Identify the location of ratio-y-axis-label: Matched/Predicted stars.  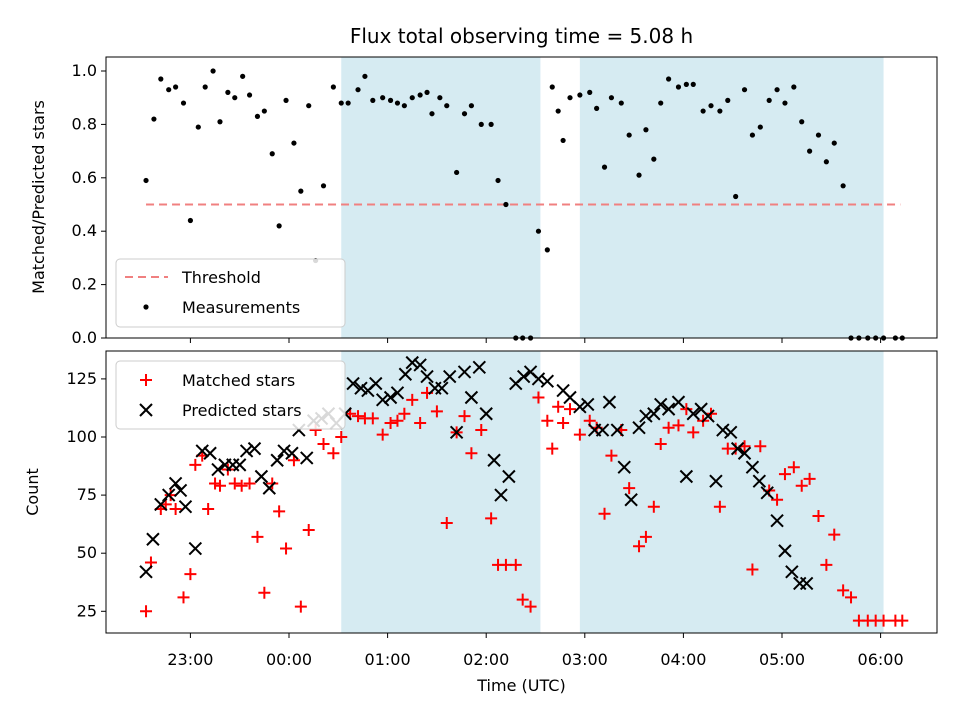
(38, 197).